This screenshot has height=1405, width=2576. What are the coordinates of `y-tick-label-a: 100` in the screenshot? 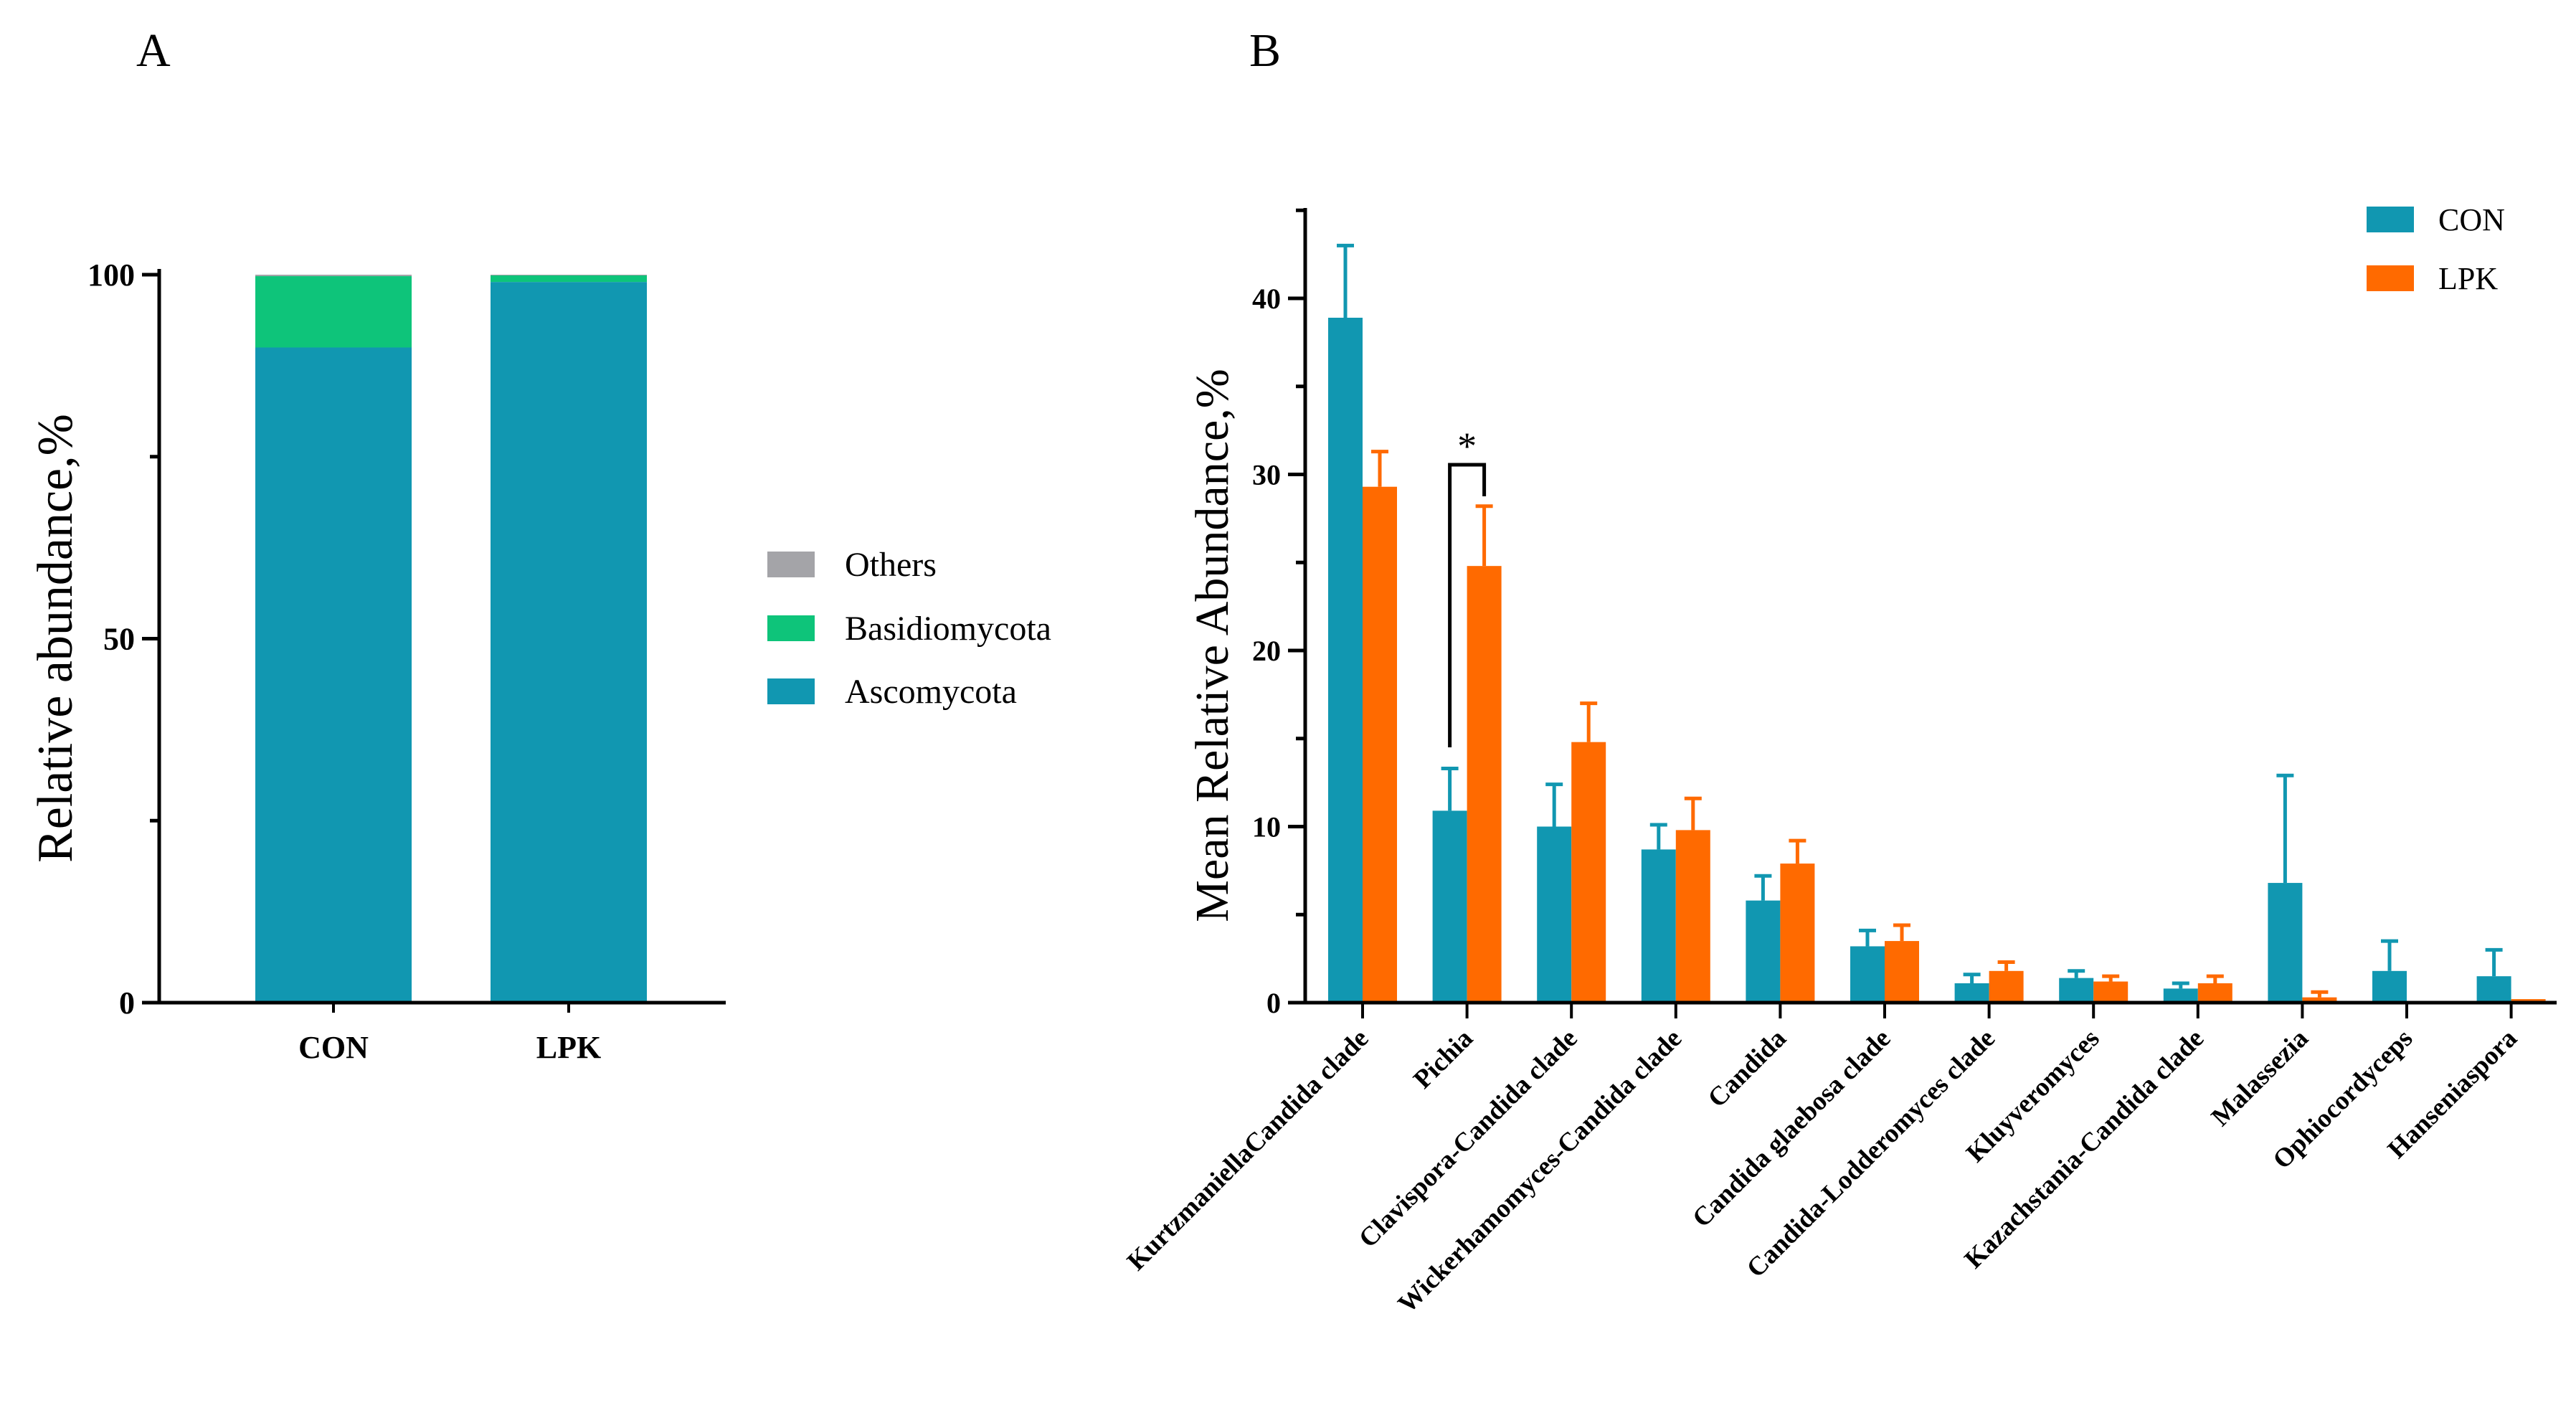 It's located at (111, 275).